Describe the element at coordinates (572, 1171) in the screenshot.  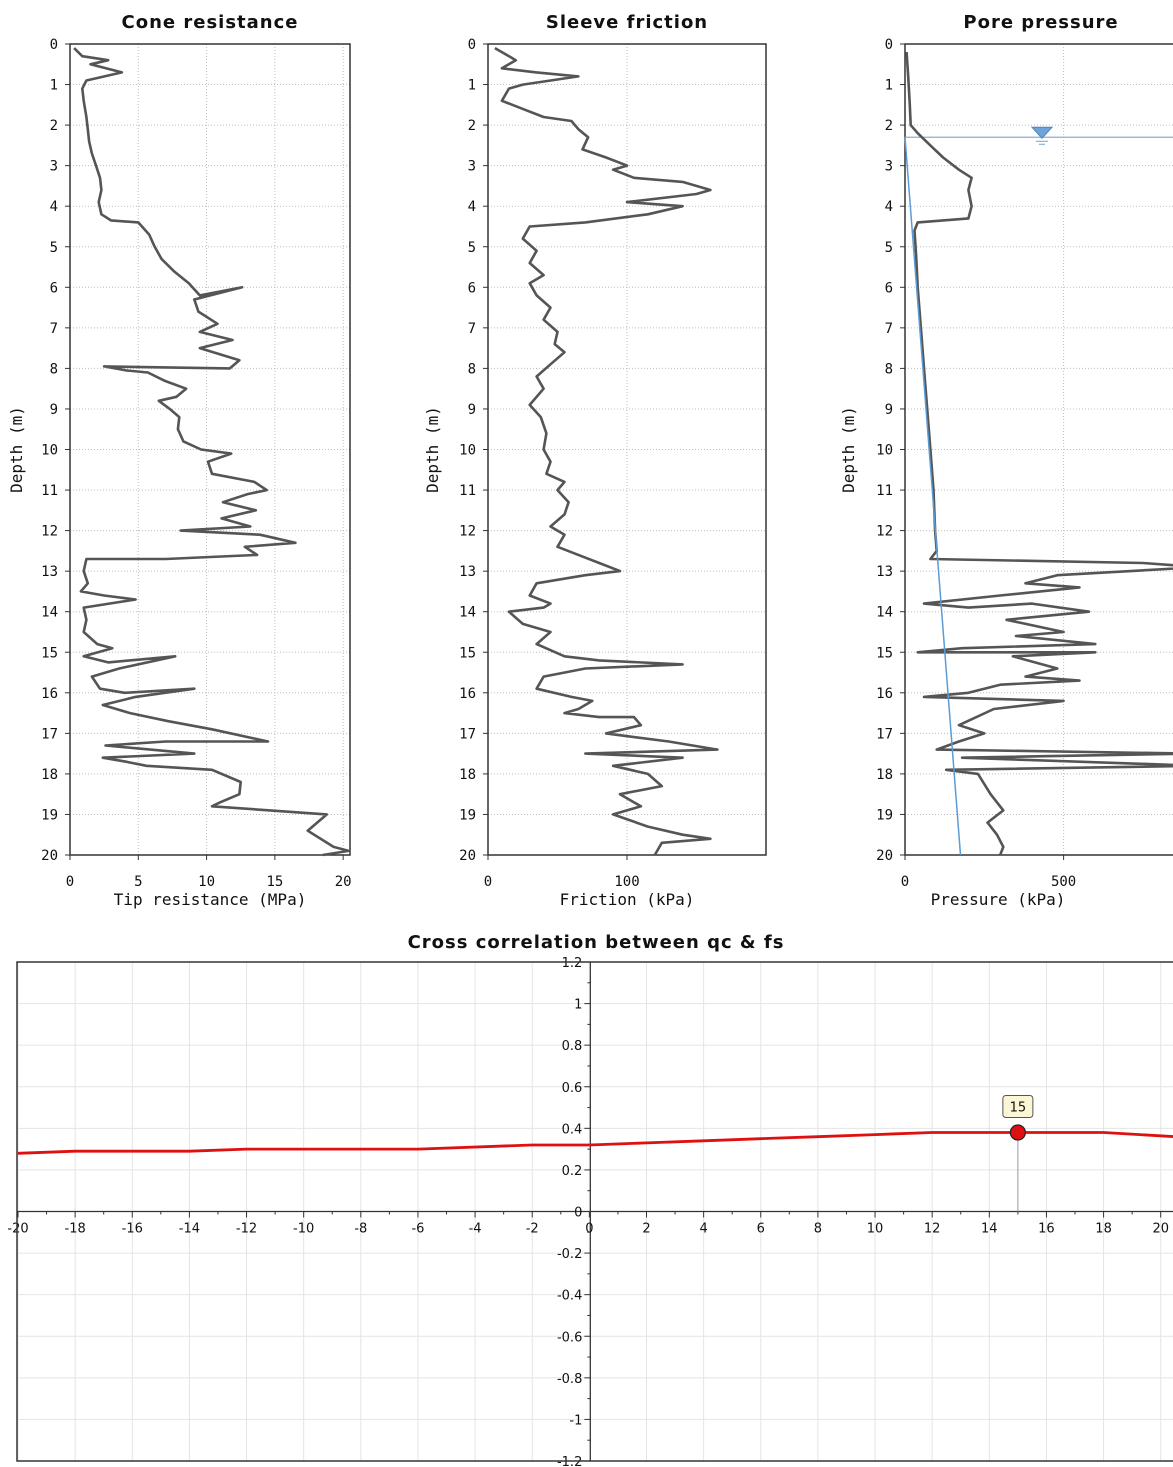
I see `y-tick-label: 0.2` at that location.